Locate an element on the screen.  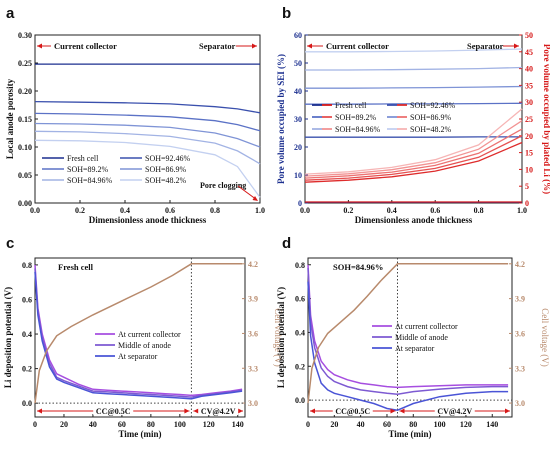
cv-arrow-head-right-c is located at coordinates (240, 411).